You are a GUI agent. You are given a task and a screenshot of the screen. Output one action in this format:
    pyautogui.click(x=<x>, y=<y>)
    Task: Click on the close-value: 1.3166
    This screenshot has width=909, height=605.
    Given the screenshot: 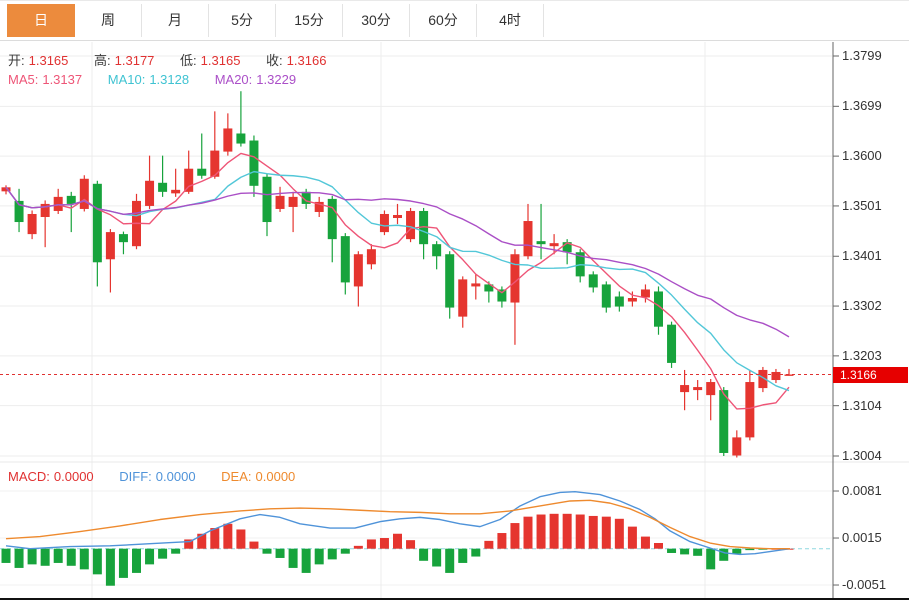 What is the action you would take?
    pyautogui.click(x=306, y=60)
    